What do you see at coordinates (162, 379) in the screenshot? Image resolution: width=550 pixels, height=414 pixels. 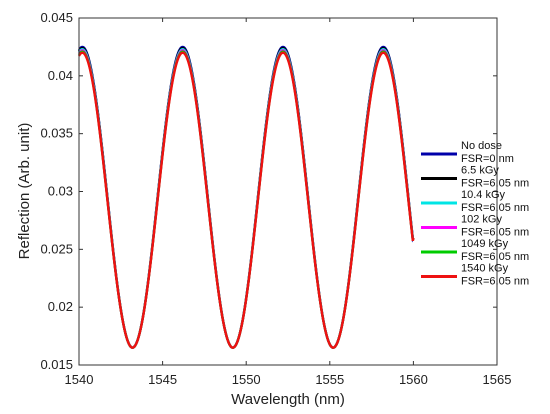 I see `x-tick-label: 1545` at bounding box center [162, 379].